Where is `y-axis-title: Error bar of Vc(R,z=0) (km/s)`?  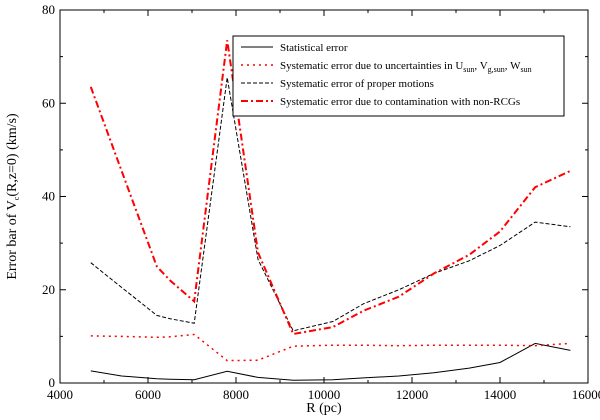 y-axis-title: Error bar of Vc(R,z=0) (km/s) is located at coordinates (13, 196).